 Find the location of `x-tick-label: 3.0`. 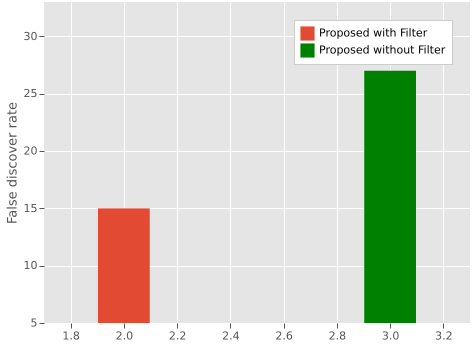

x-tick-label: 3.0 is located at coordinates (391, 336).